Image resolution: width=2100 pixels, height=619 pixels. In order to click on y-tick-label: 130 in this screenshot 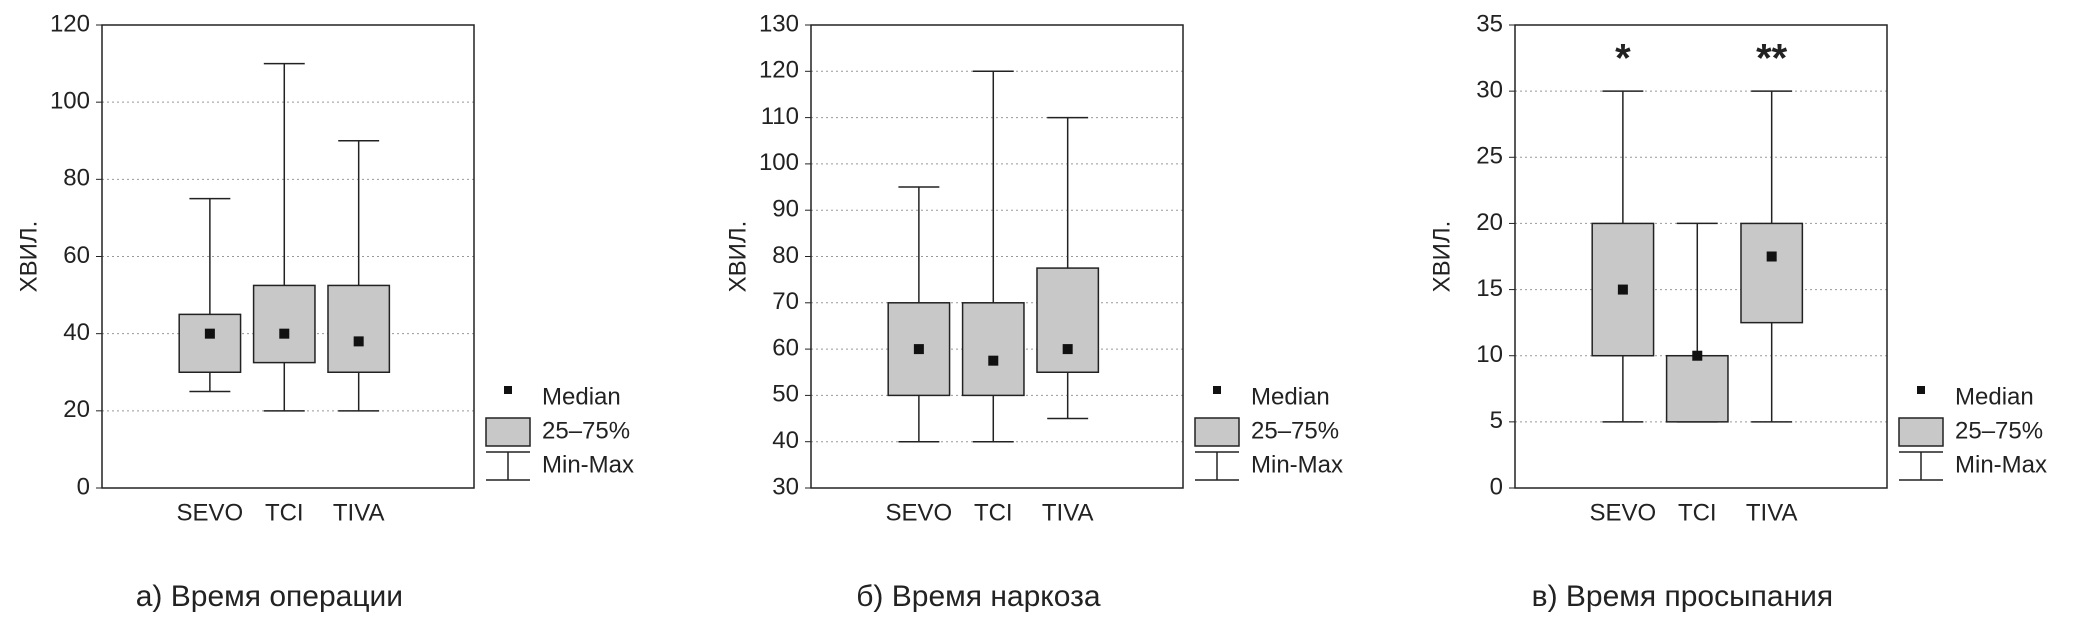, I will do `click(779, 23)`.